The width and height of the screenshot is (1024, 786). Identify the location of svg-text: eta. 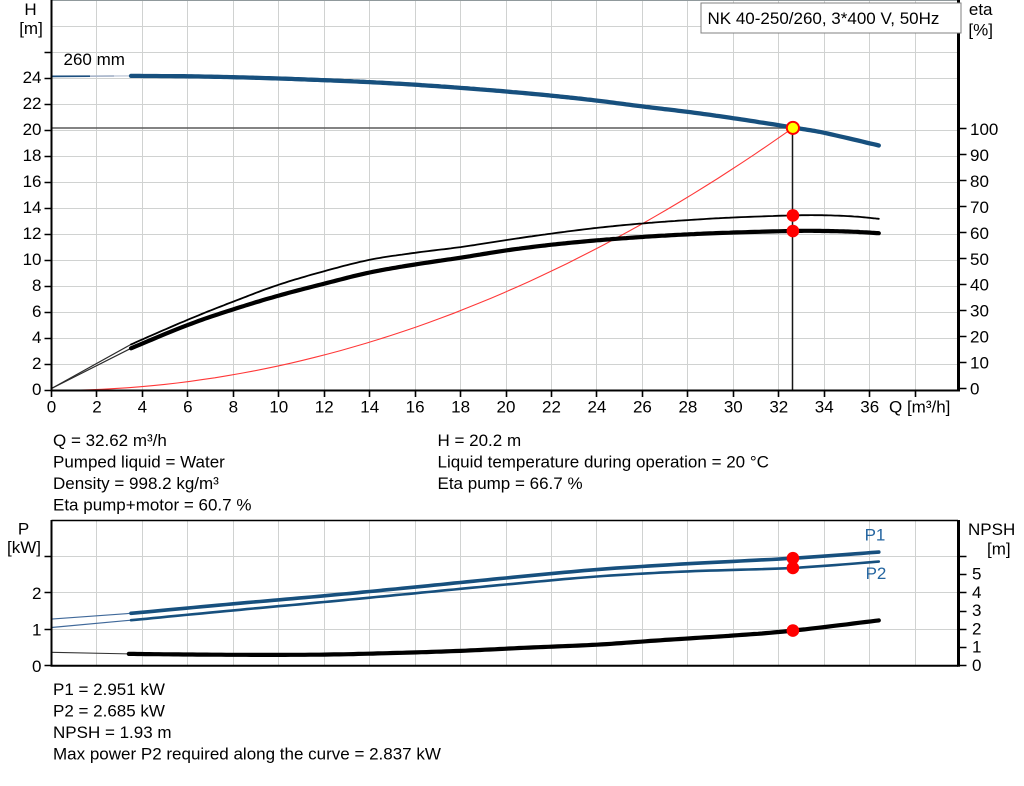
(981, 9).